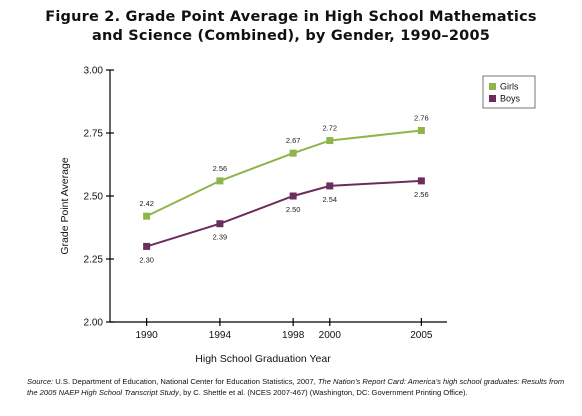 Image resolution: width=582 pixels, height=416 pixels. What do you see at coordinates (94, 134) in the screenshot?
I see `y-tick-label: 2.75` at bounding box center [94, 134].